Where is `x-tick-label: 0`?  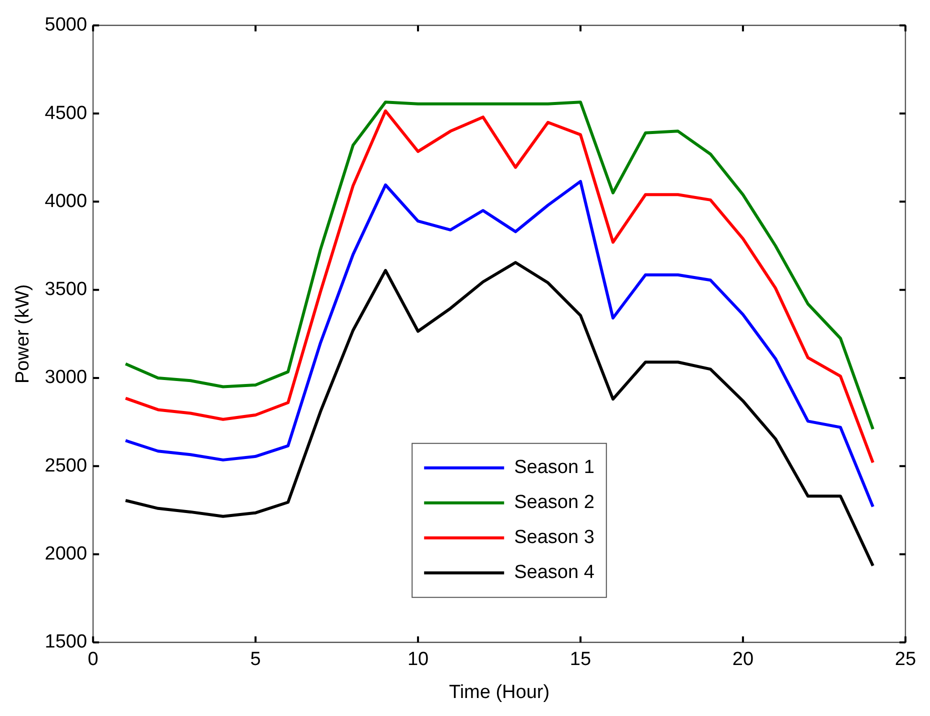
x-tick-label: 0 is located at coordinates (93, 659).